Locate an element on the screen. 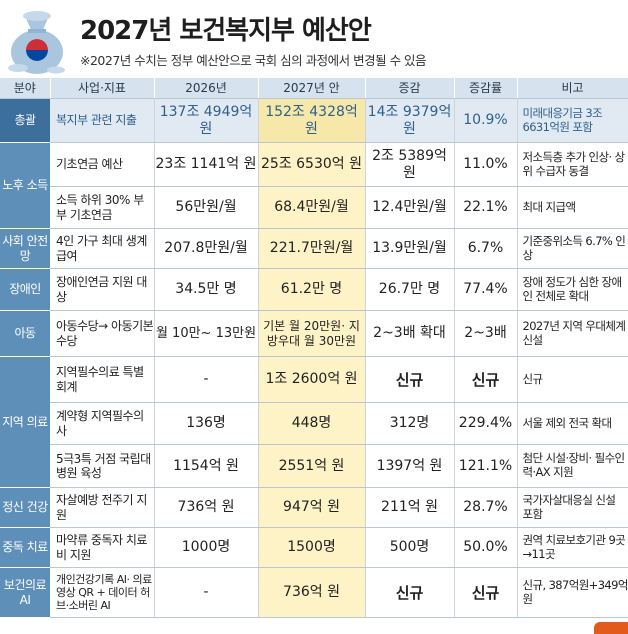 The image size is (628, 634). rate-cell: 121.1% is located at coordinates (486, 466).